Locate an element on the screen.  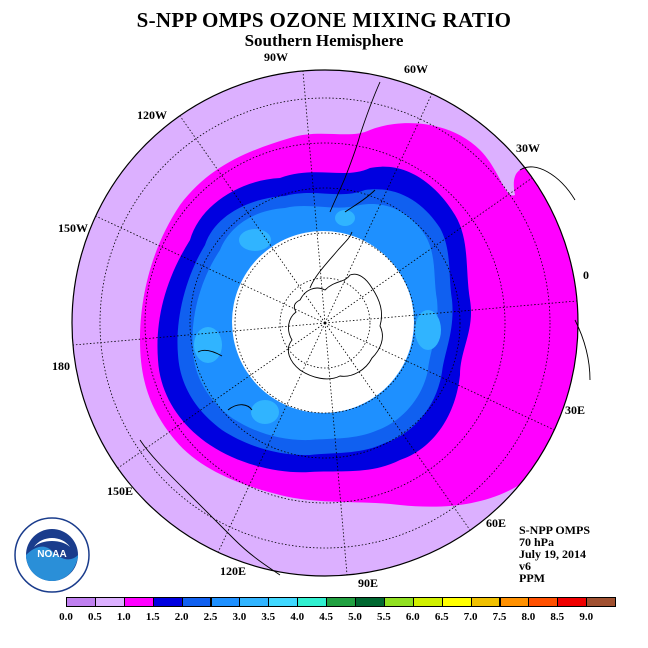
colorbar-tick-label: 2.5 is located at coordinates (210, 617).